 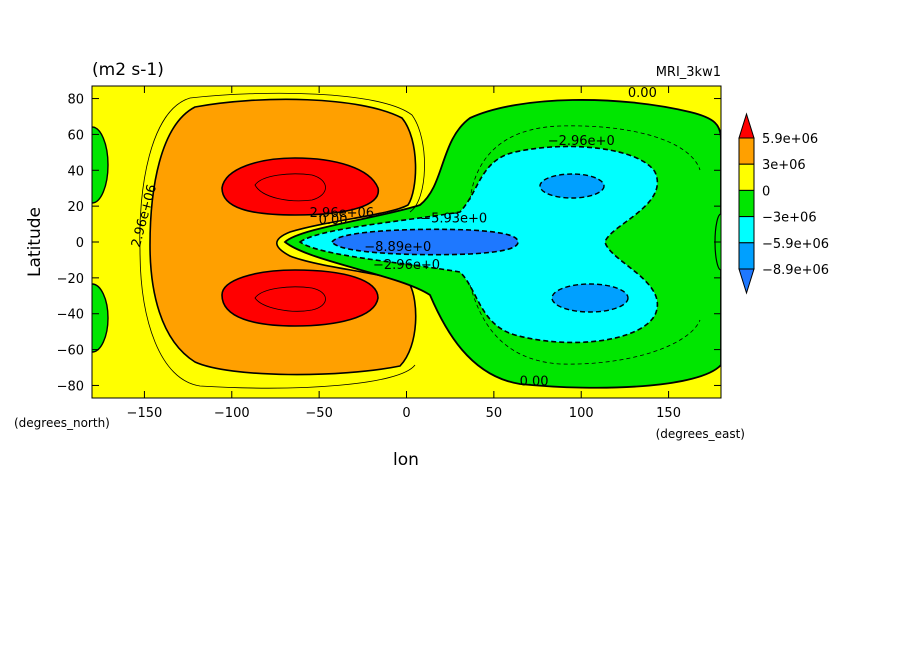 I want to click on x-tick-label: 50, so click(x=494, y=413).